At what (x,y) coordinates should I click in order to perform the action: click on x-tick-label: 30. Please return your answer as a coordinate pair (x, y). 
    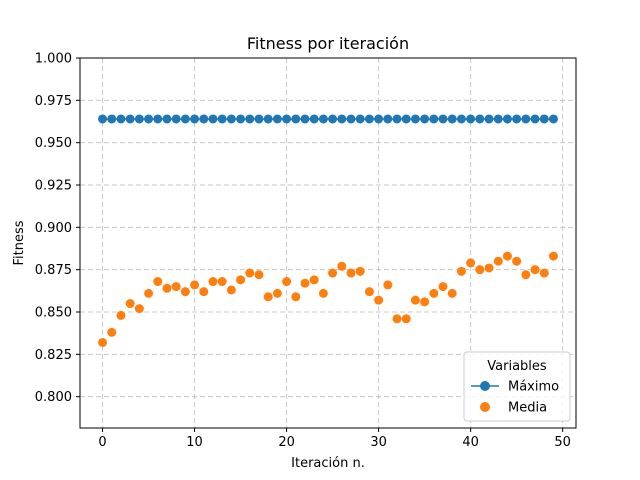
    Looking at the image, I should click on (378, 442).